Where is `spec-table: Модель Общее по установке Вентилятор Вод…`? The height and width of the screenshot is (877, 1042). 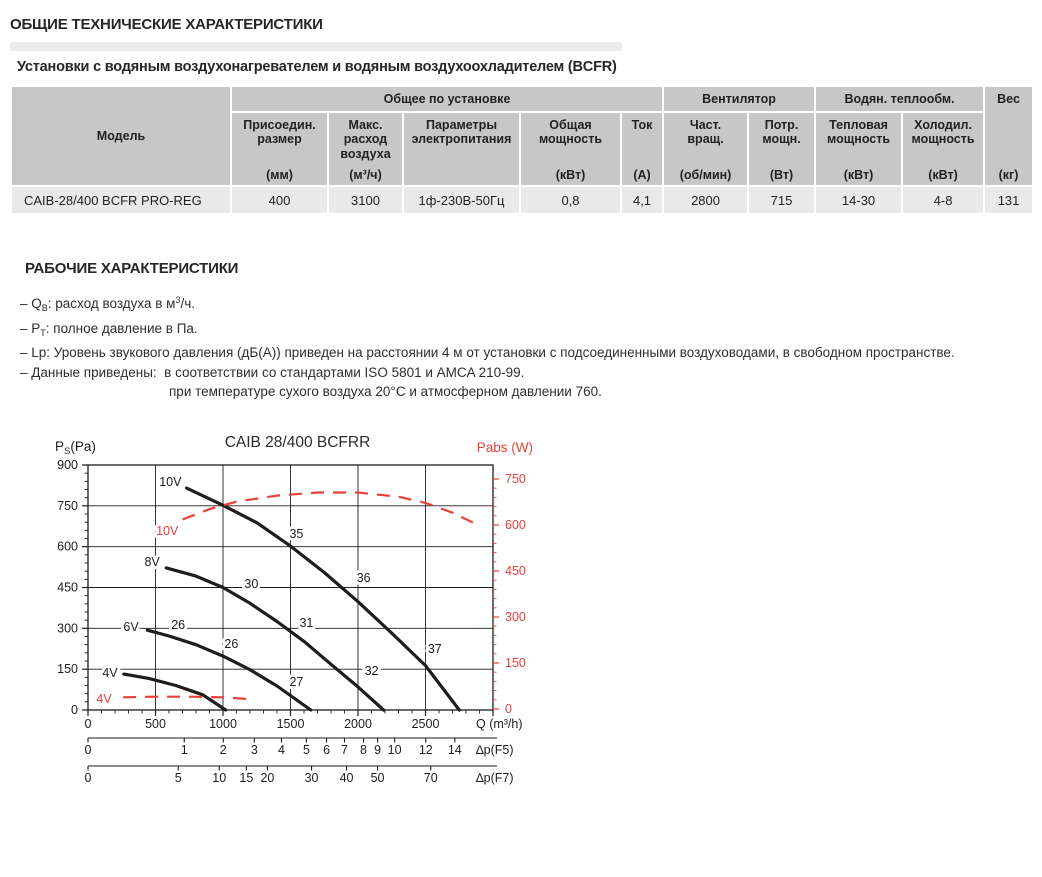
spec-table: Модель Общее по установке Вентилятор Вод… is located at coordinates (522, 150).